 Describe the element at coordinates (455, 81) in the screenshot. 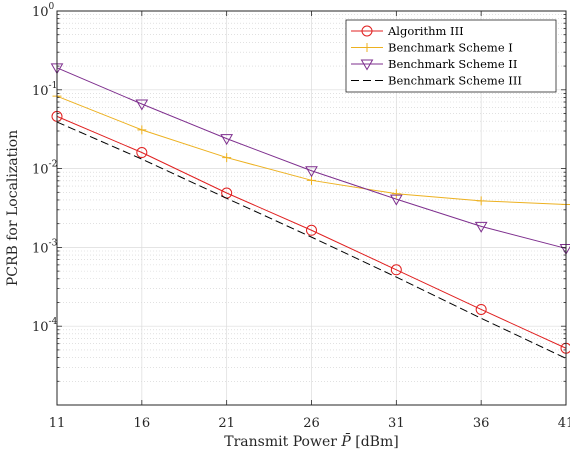

I see `legend-label: Benchmark Scheme III` at that location.